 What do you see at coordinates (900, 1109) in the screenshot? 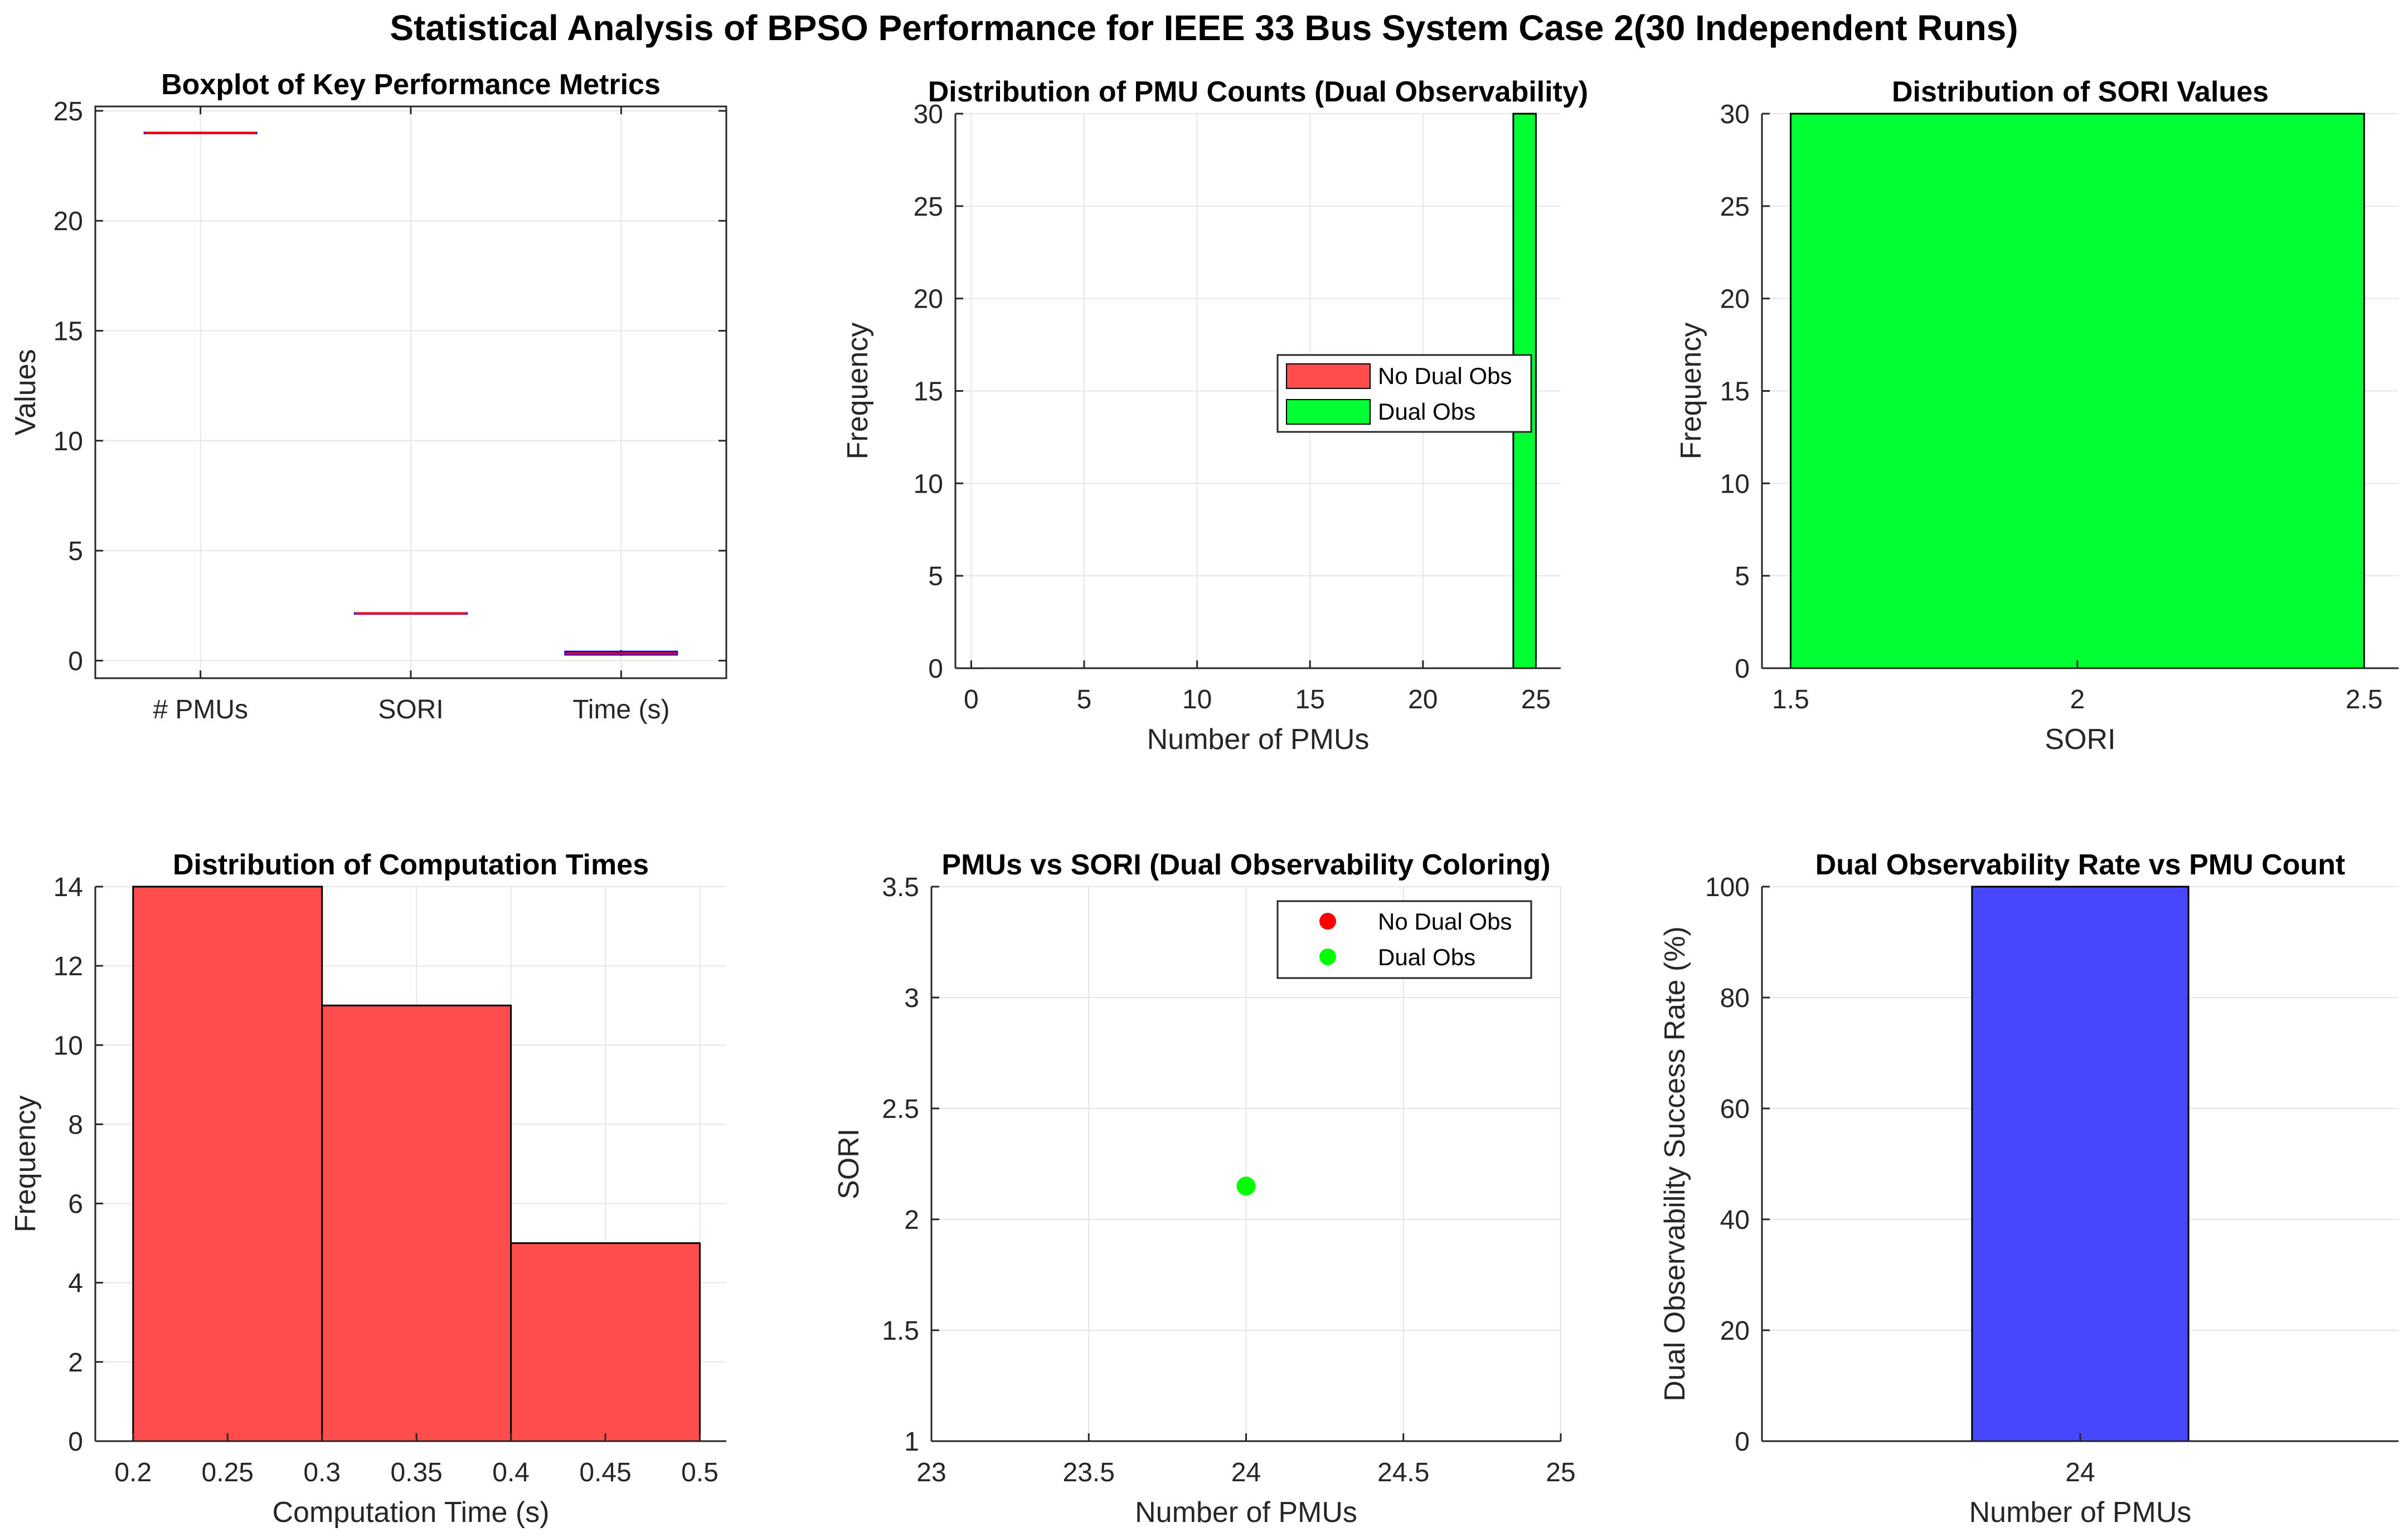
I see `y-tick-label: 2.5` at bounding box center [900, 1109].